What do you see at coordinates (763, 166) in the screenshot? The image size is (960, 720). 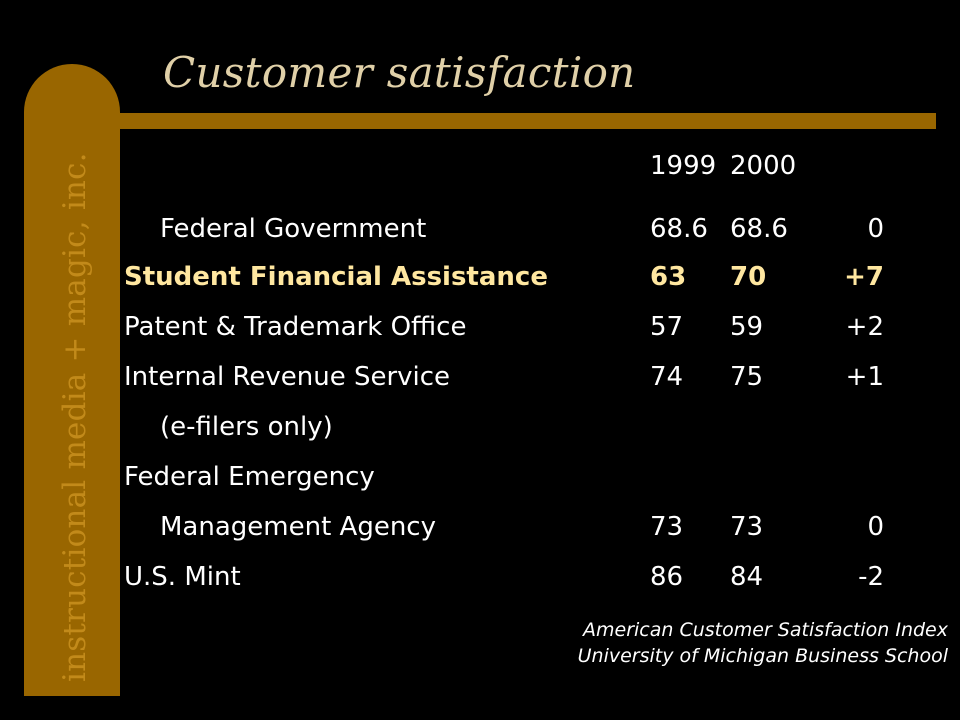 I see `year-header-2000: 2000` at bounding box center [763, 166].